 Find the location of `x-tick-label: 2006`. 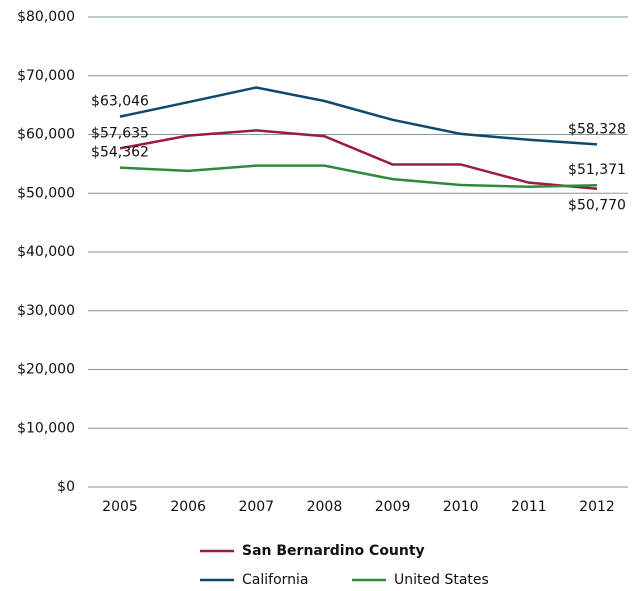

x-tick-label: 2006 is located at coordinates (188, 507).